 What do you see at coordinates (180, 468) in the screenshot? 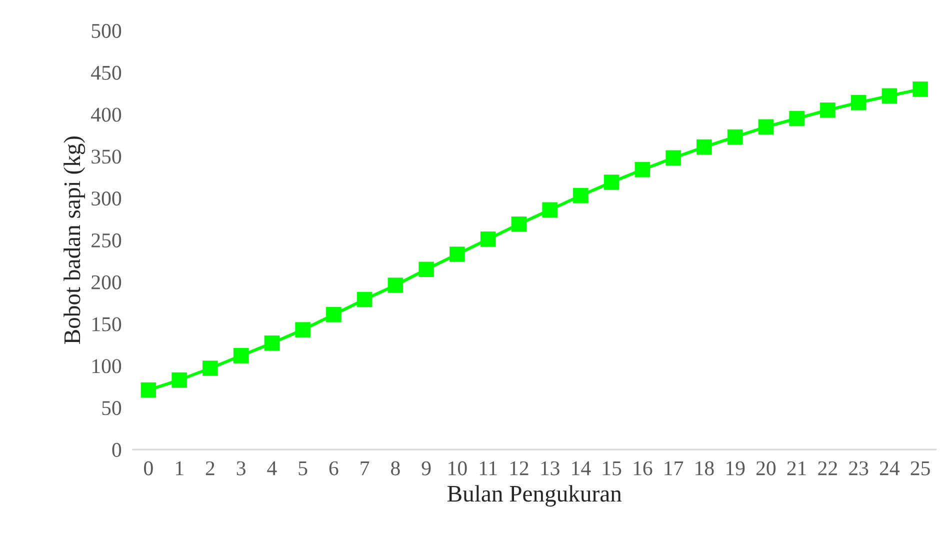
I see `x-tick-label: 1` at bounding box center [180, 468].